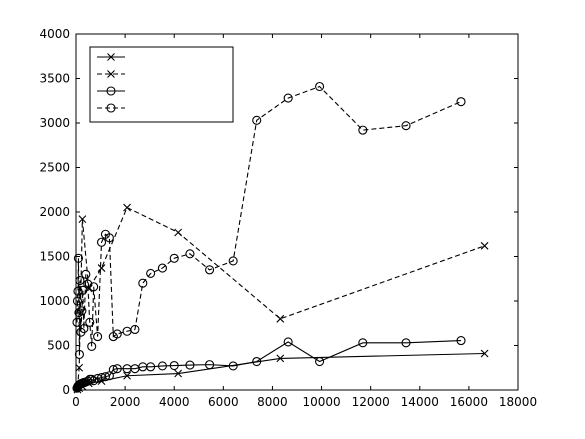 The height and width of the screenshot is (439, 585). I want to click on y-tick-label: 3500, so click(54, 79).